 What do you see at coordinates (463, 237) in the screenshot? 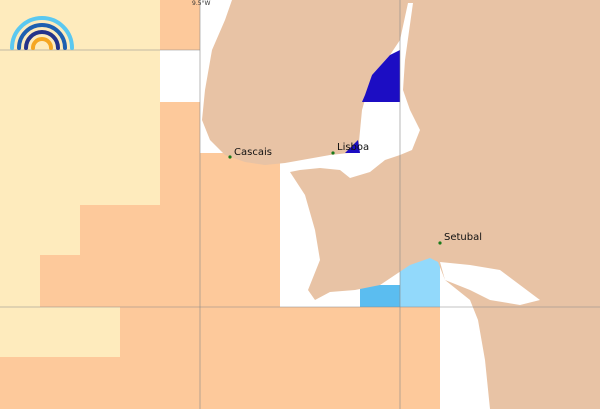
I see `place-label: Setubal` at bounding box center [463, 237].